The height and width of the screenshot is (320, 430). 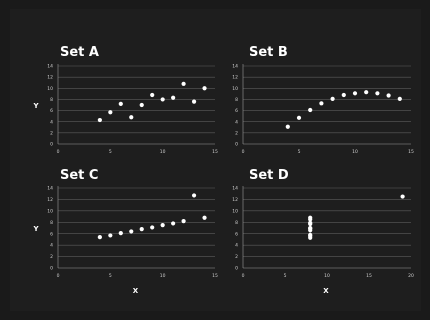 What do you see at coordinates (411, 276) in the screenshot?
I see `x-tick-label: 20` at bounding box center [411, 276].